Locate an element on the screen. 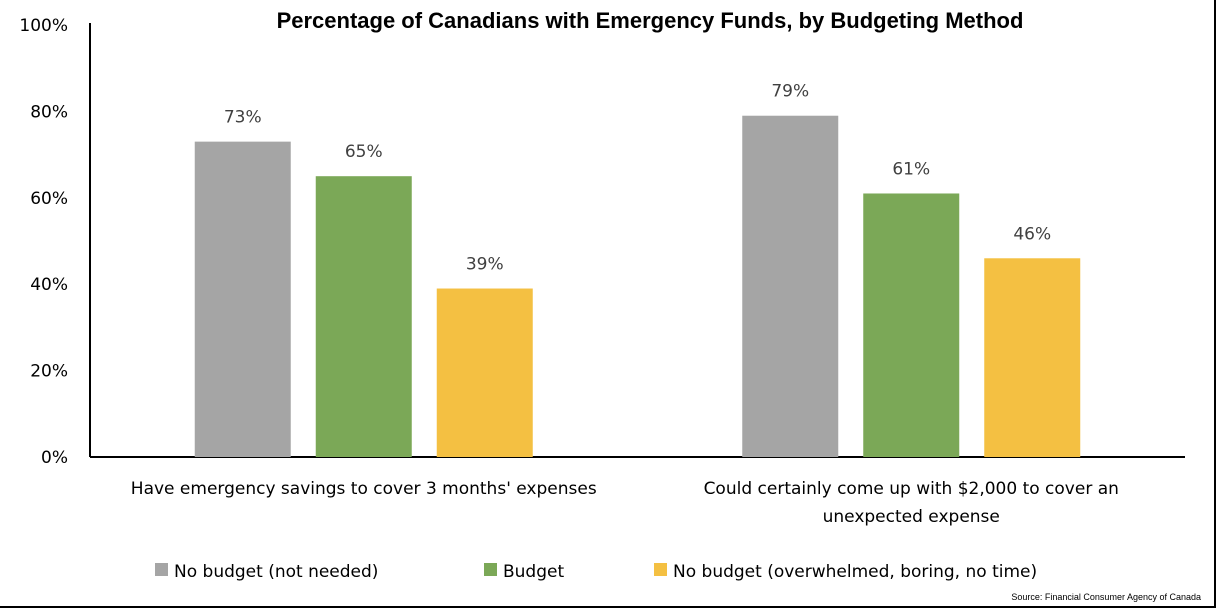 Image resolution: width=1216 pixels, height=608 pixels. x-category-label: unexpected expense is located at coordinates (911, 517).